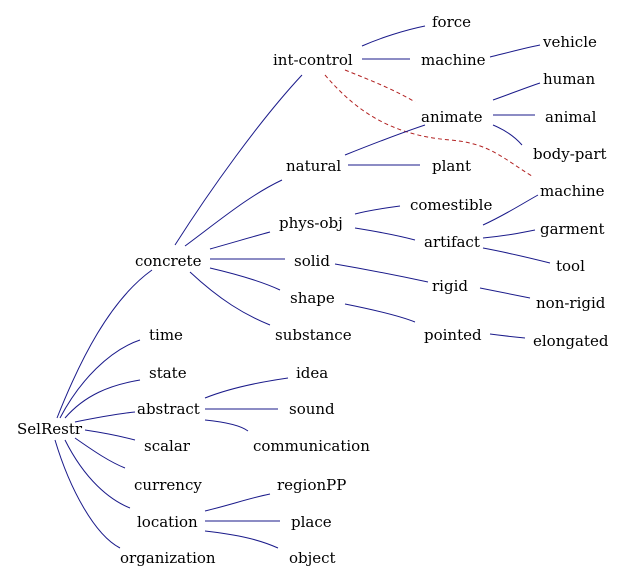 The width and height of the screenshot is (624, 579). I want to click on edge-location-object, so click(241, 539).